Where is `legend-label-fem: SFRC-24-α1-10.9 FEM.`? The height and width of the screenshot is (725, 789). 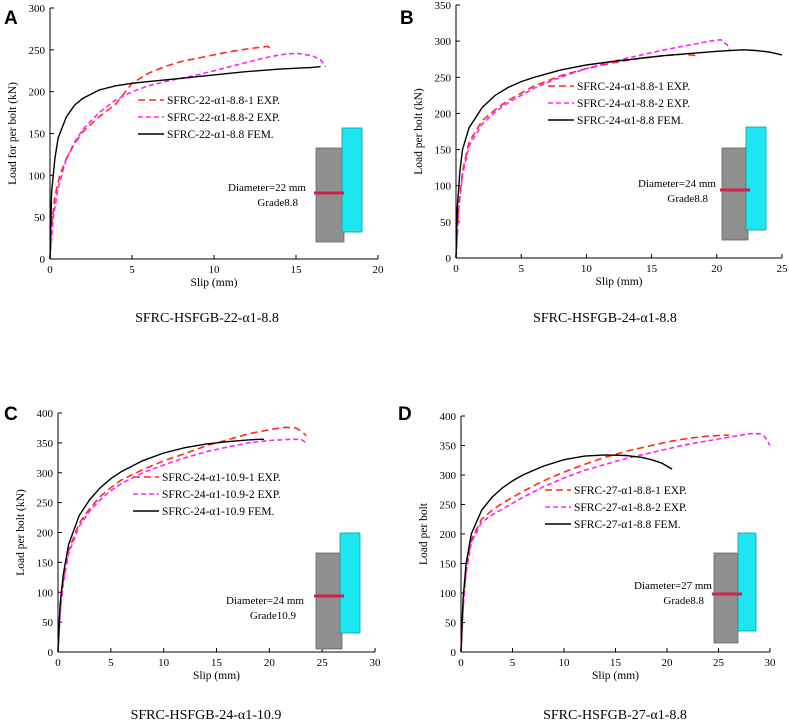
legend-label-fem: SFRC-24-α1-10.9 FEM. is located at coordinates (218, 512).